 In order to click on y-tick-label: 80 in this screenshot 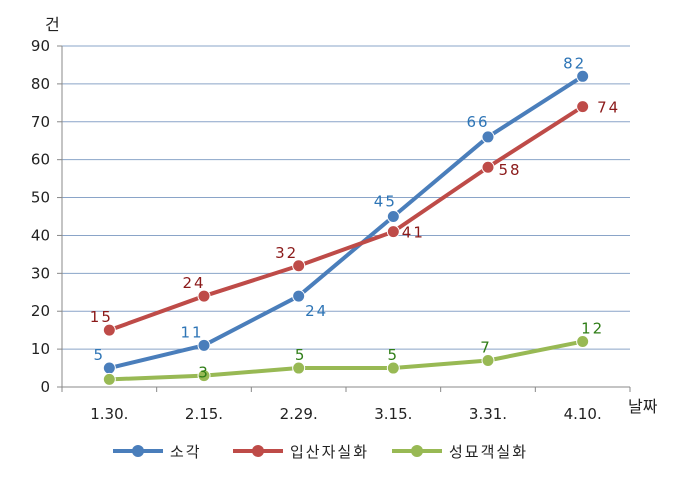, I will do `click(40, 84)`.